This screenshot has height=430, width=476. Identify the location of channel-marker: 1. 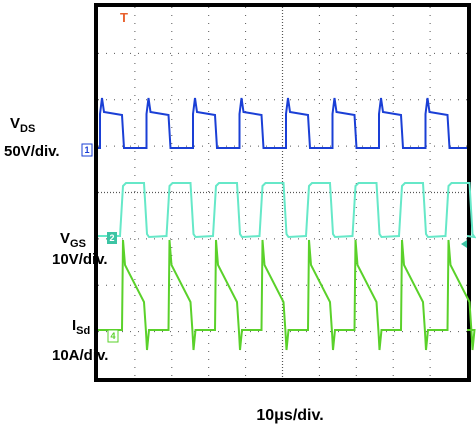
(86, 150).